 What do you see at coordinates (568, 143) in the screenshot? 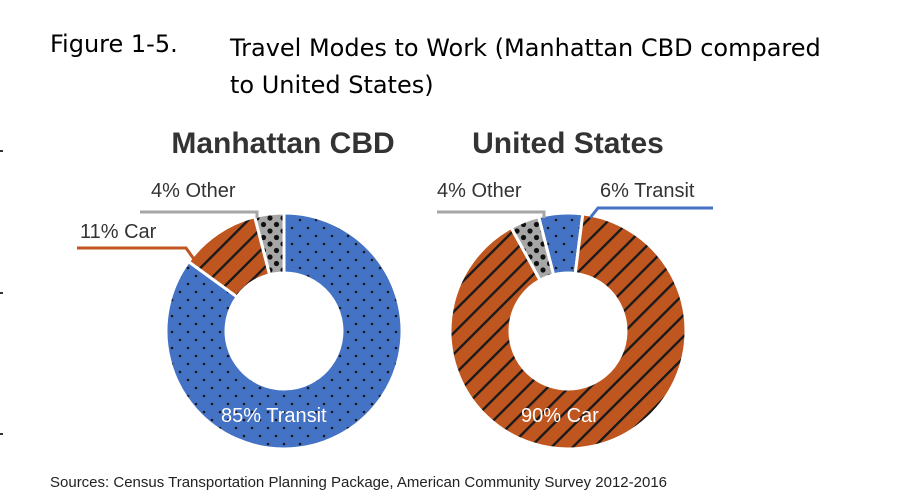
I see `chart-title-united-states: United States` at bounding box center [568, 143].